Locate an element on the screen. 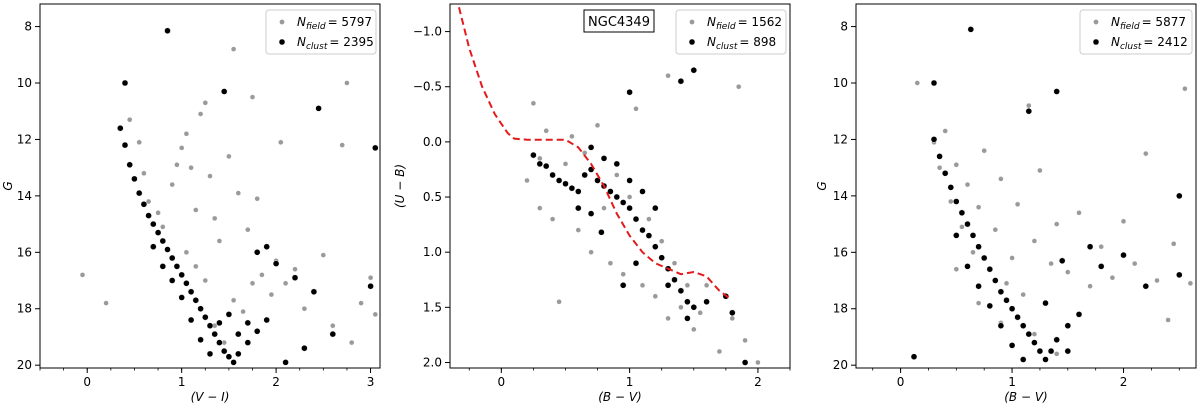  x-tick-label: 2 is located at coordinates (1124, 382).